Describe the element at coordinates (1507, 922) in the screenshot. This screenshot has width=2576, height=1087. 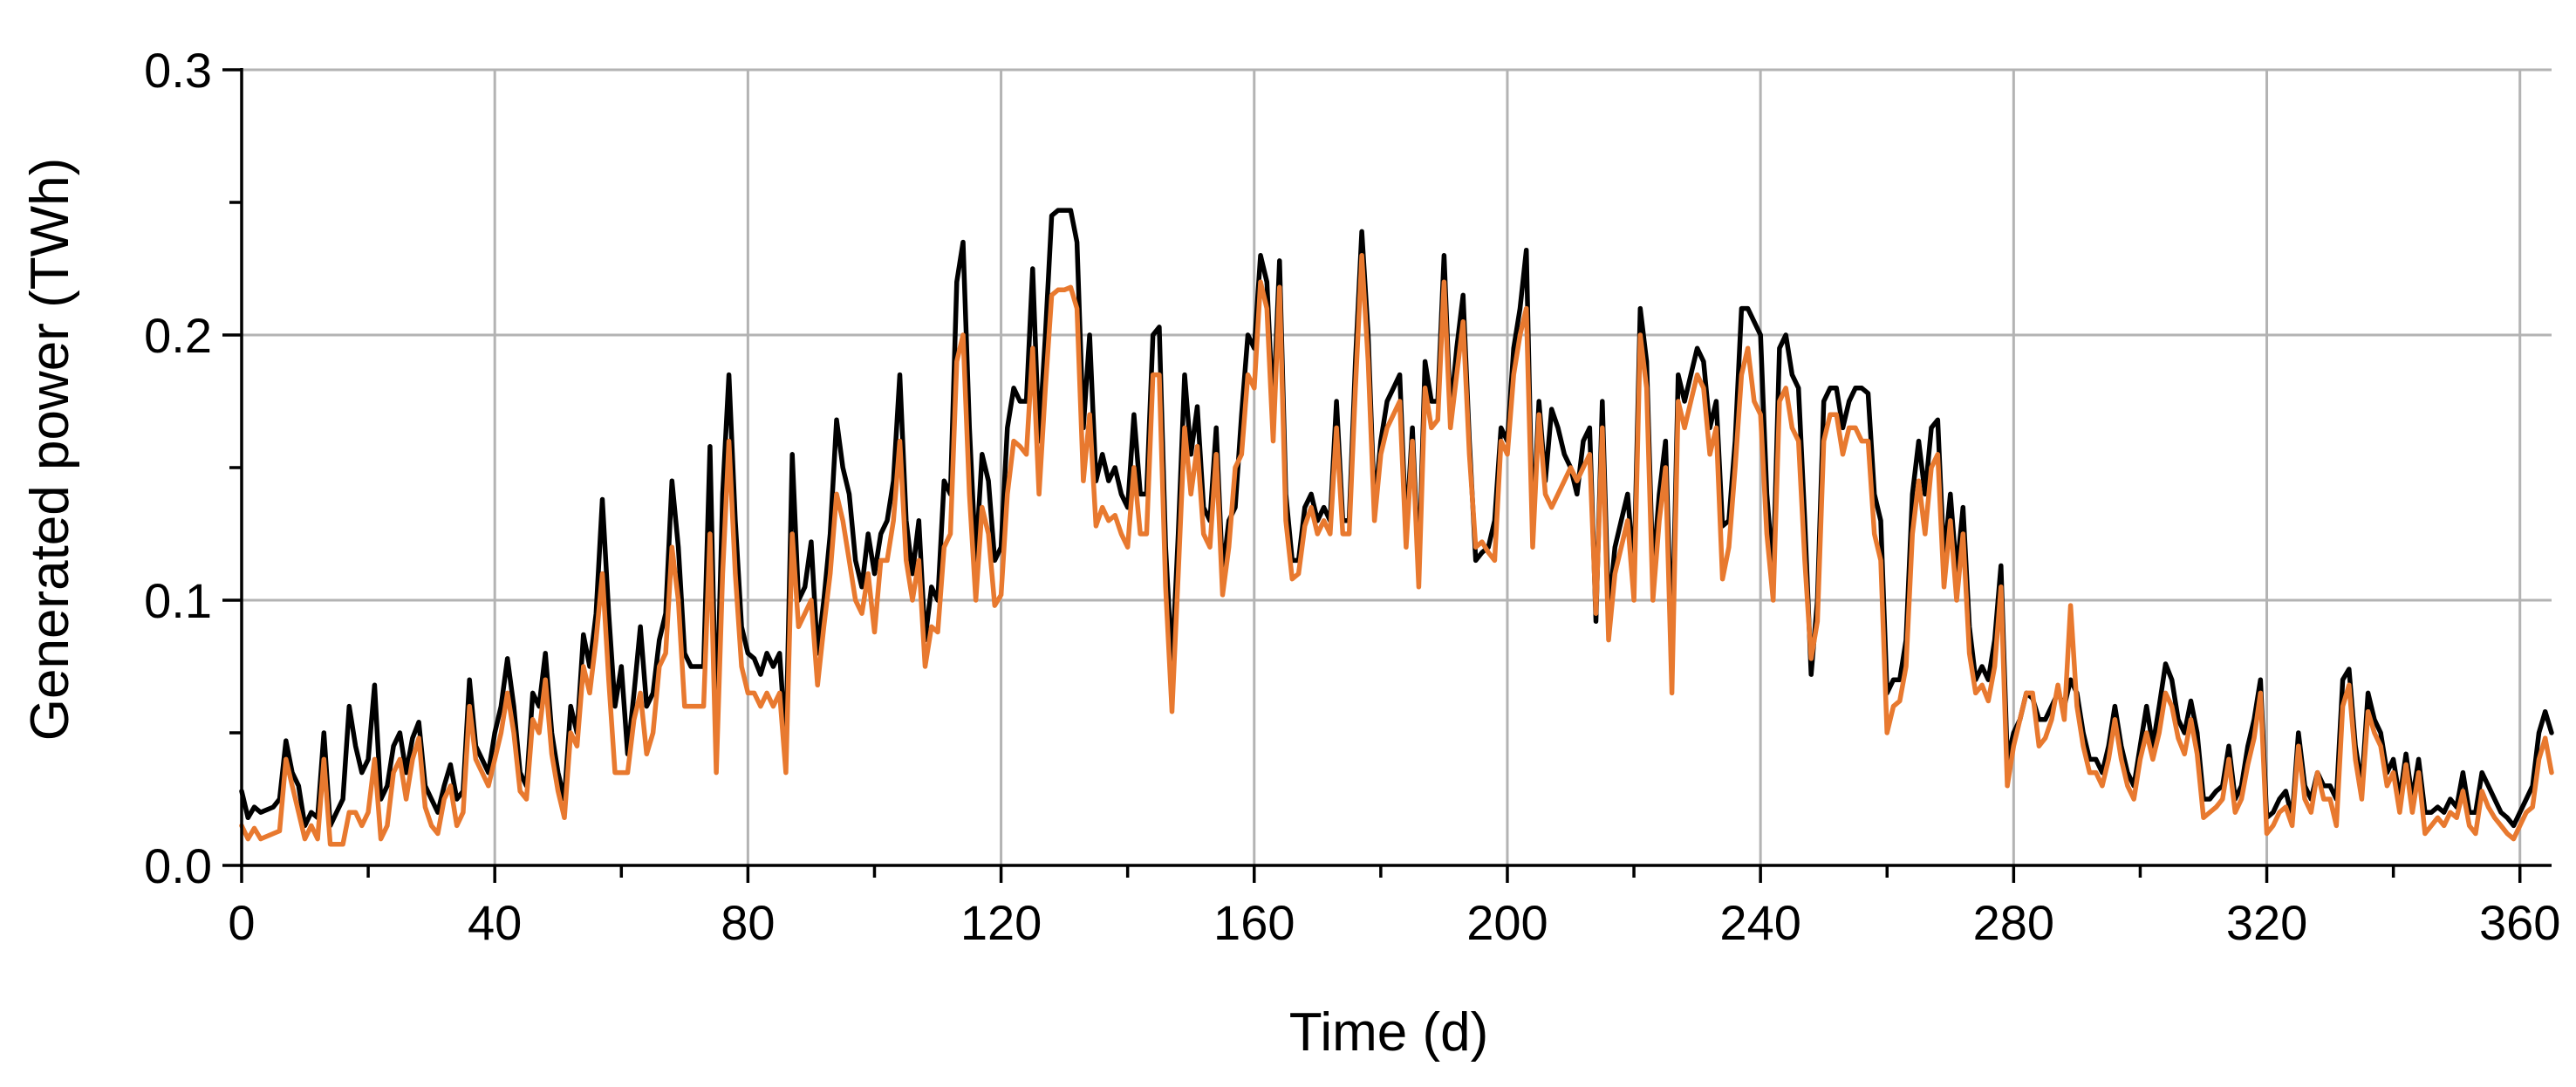
I see `x-tick-label-200: 200` at that location.